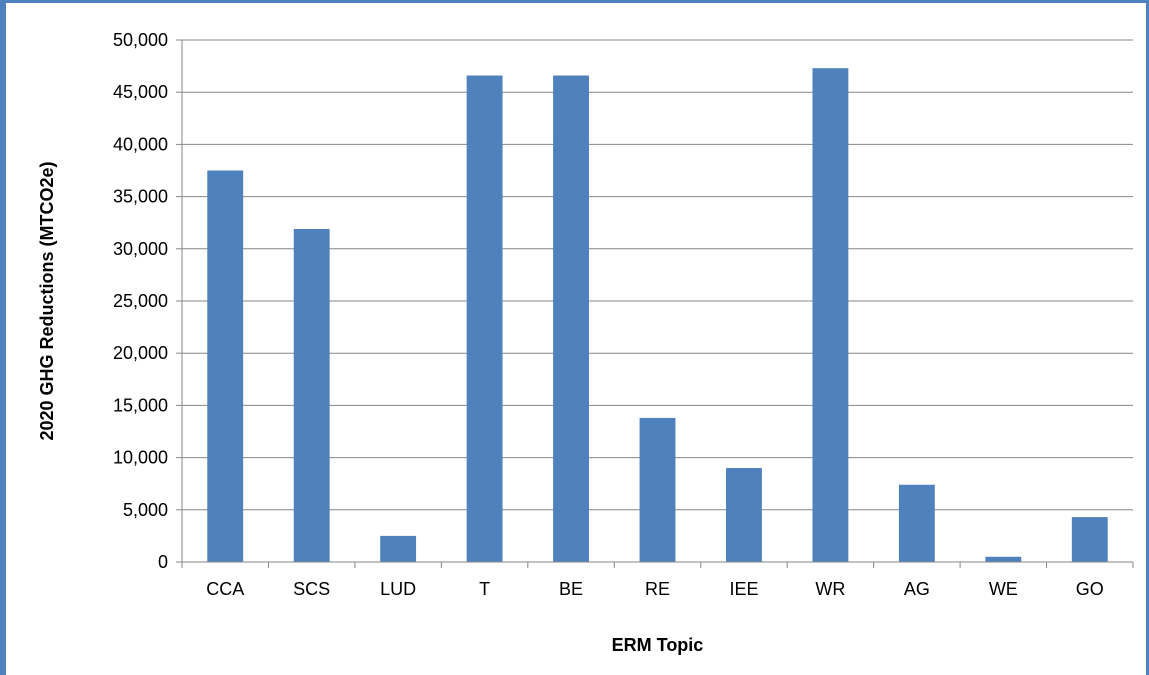  What do you see at coordinates (571, 318) in the screenshot?
I see `bar-be` at bounding box center [571, 318].